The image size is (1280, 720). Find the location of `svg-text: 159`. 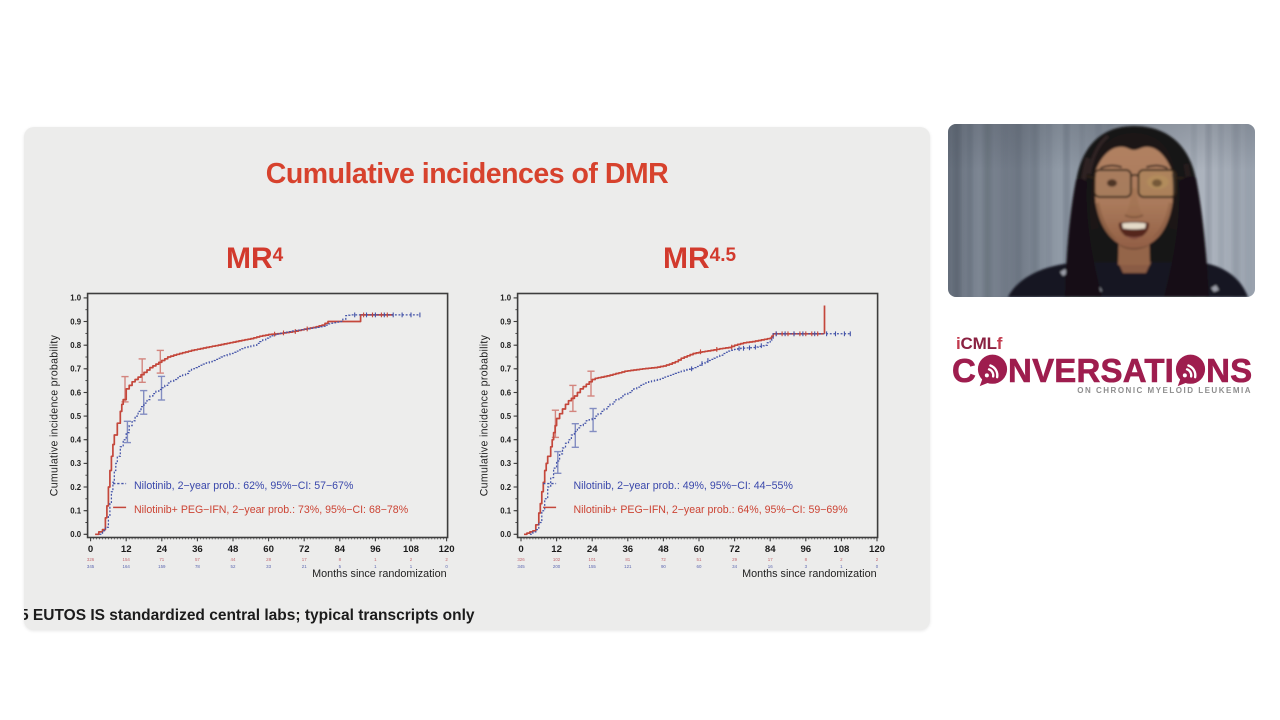

svg-text: 159 is located at coordinates (162, 566).